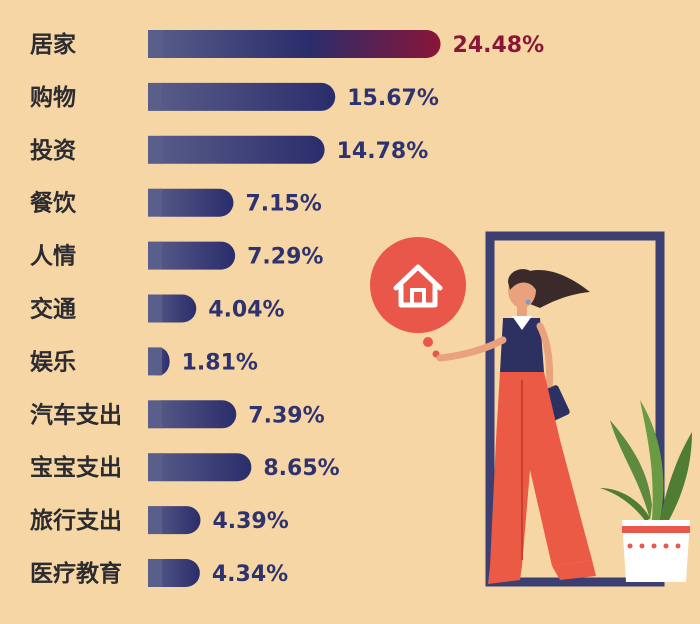  Describe the element at coordinates (53, 151) in the screenshot. I see `category-label: 投资` at that location.